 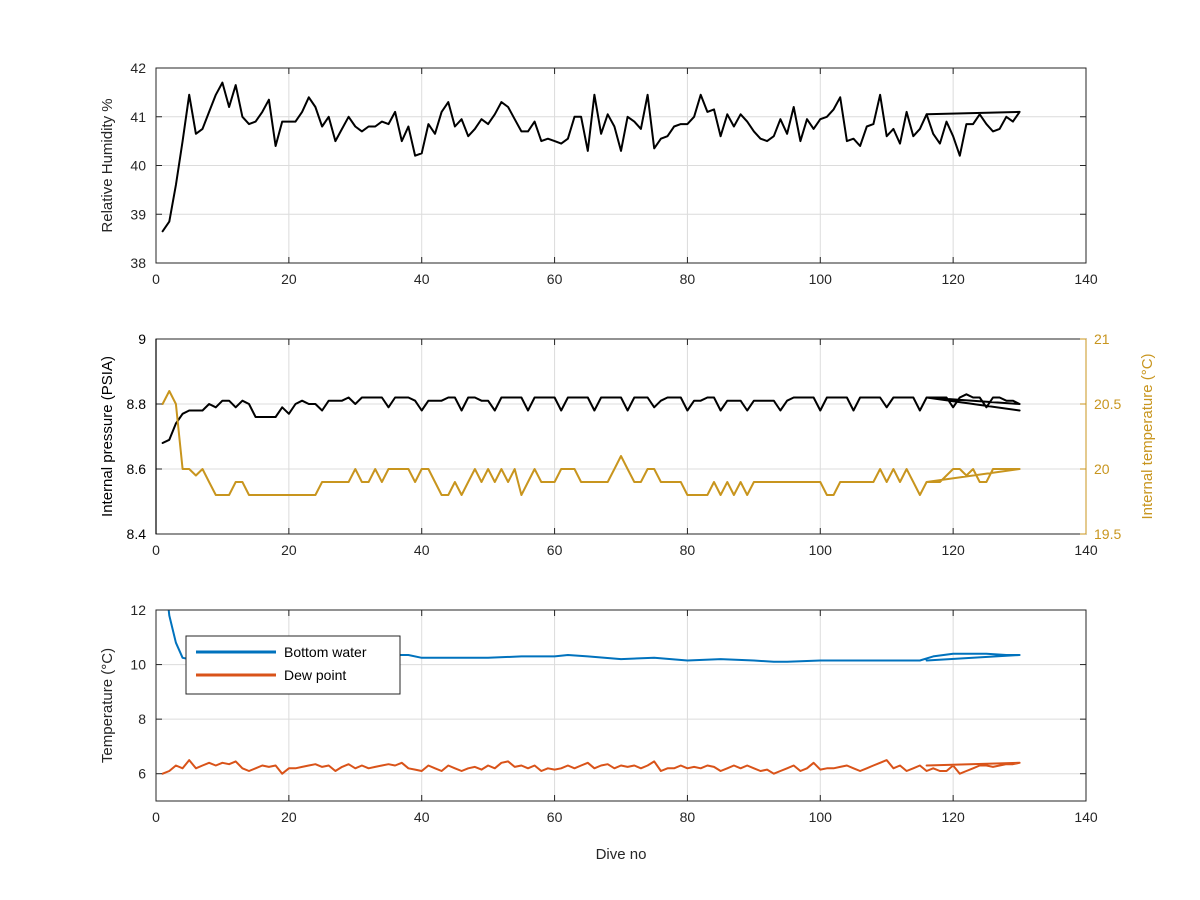 What do you see at coordinates (1147, 436) in the screenshot?
I see `y2-axis-label: Internal temperature (°C)` at bounding box center [1147, 436].